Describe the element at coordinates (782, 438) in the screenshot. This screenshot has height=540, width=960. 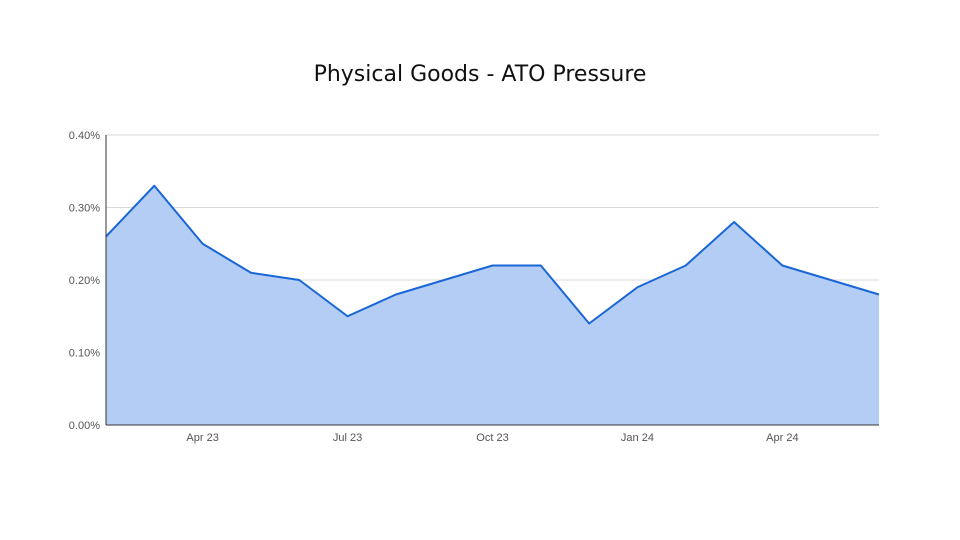
I see `x-tick-label: Apr 24` at that location.